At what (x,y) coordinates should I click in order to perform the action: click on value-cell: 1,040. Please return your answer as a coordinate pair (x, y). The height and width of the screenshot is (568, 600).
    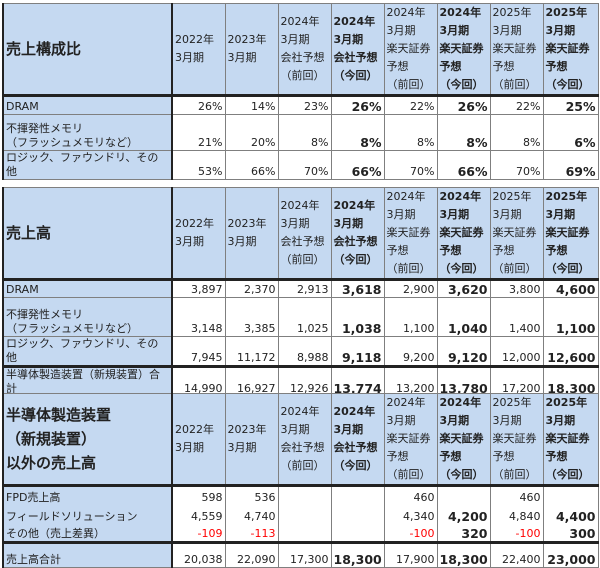
    Looking at the image, I should click on (463, 317).